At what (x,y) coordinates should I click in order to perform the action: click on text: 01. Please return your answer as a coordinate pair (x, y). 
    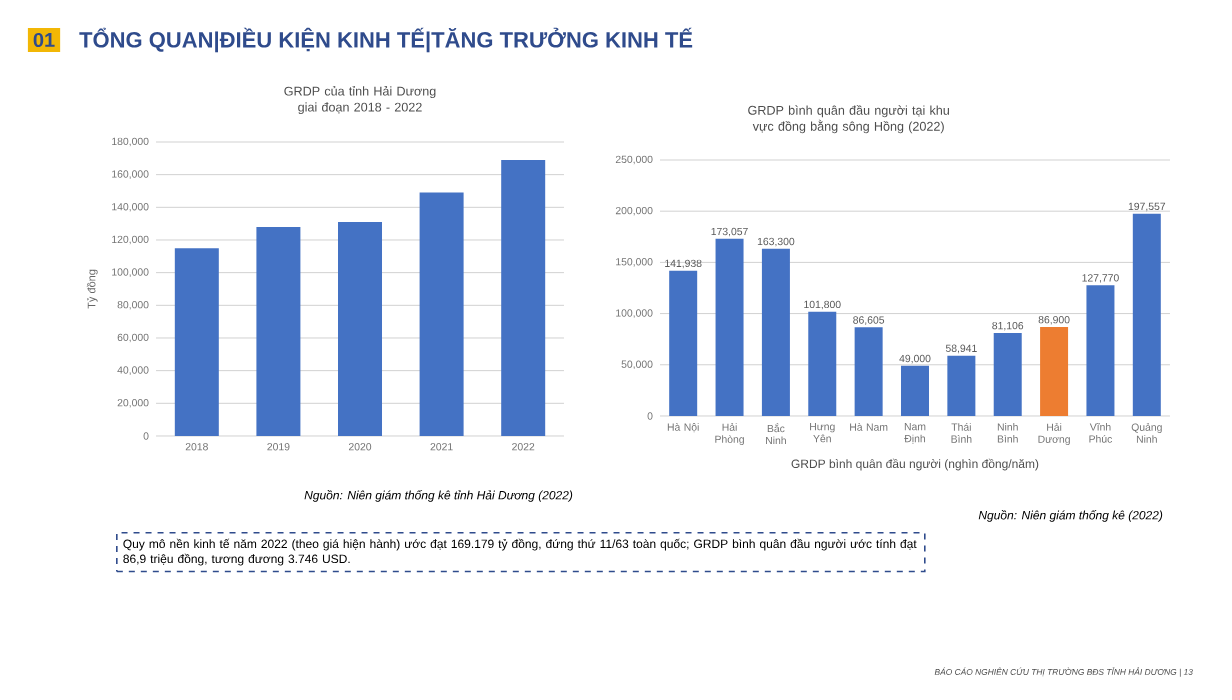
    Looking at the image, I should click on (44, 40).